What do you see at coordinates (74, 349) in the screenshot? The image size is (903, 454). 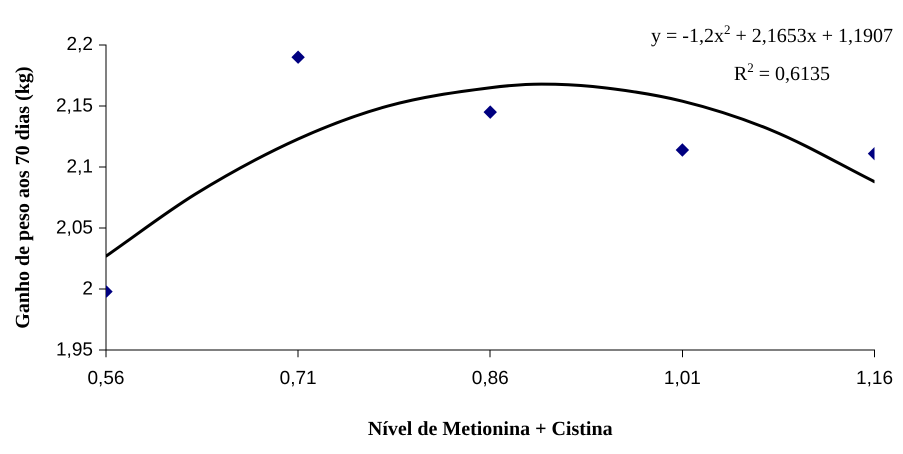 I see `y-tick-label: 1,95` at bounding box center [74, 349].